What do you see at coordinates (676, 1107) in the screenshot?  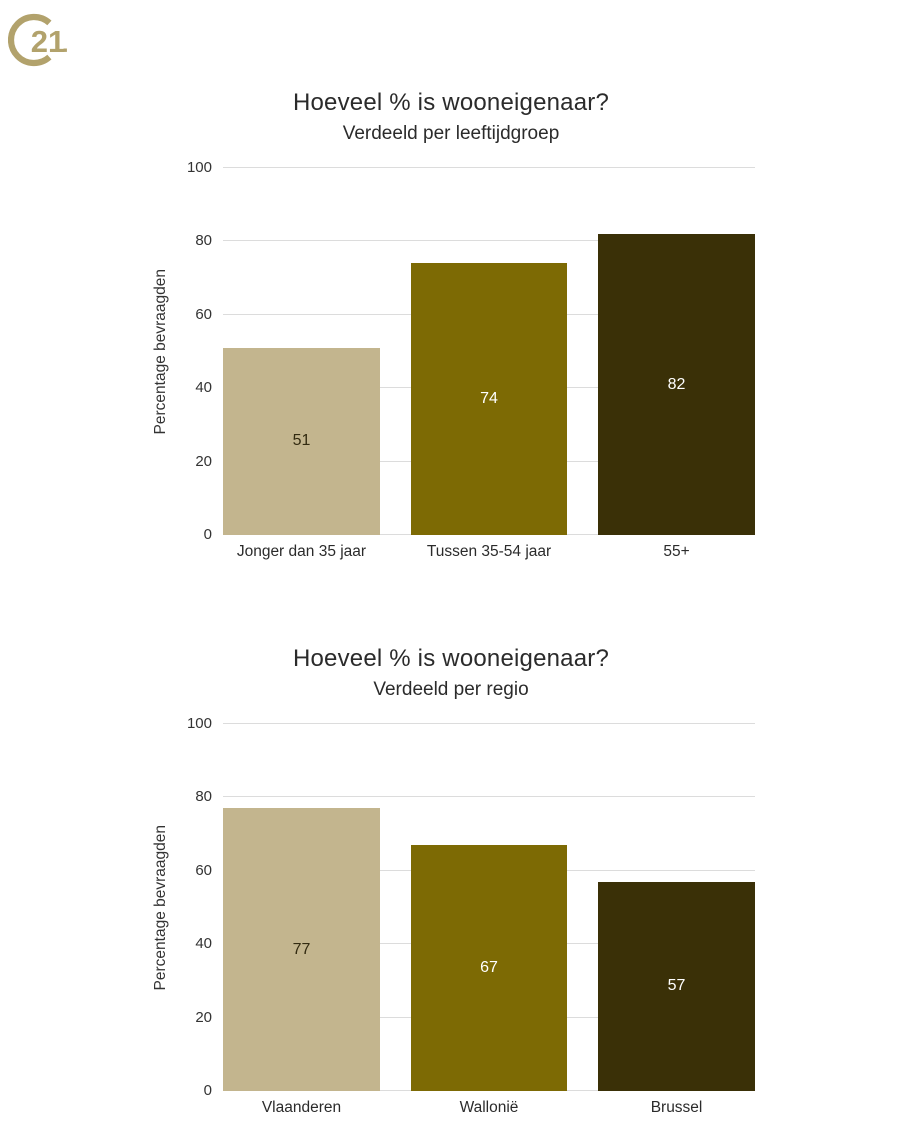 I see `x-category-label: Brussel` at bounding box center [676, 1107].